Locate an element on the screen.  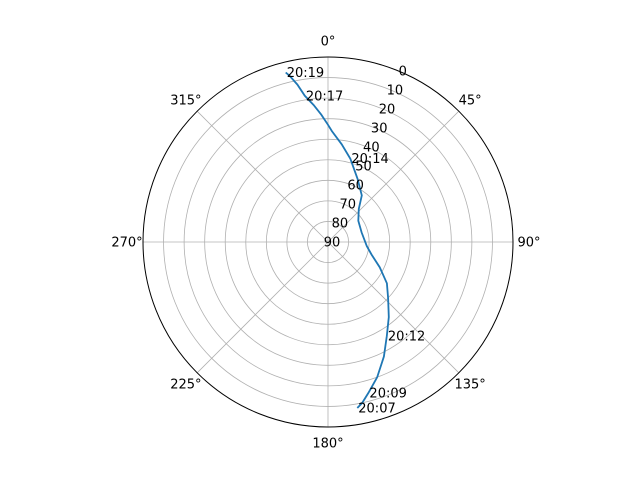
theta-tick-label: 180° is located at coordinates (327, 444).